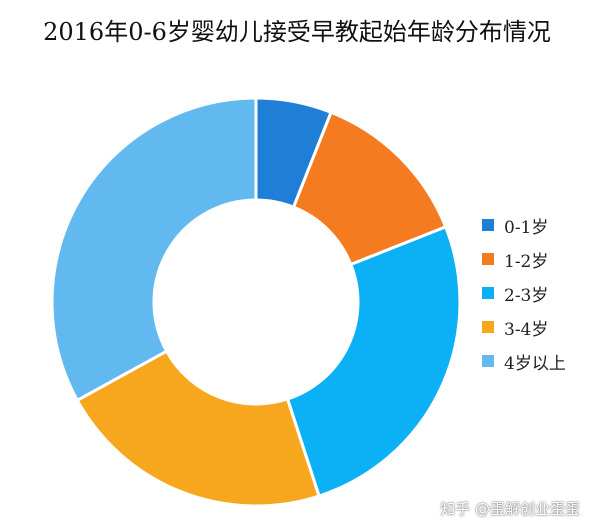 This screenshot has width=594, height=529. Describe the element at coordinates (526, 261) in the screenshot. I see `legend-label-1: 1-2岁` at that location.